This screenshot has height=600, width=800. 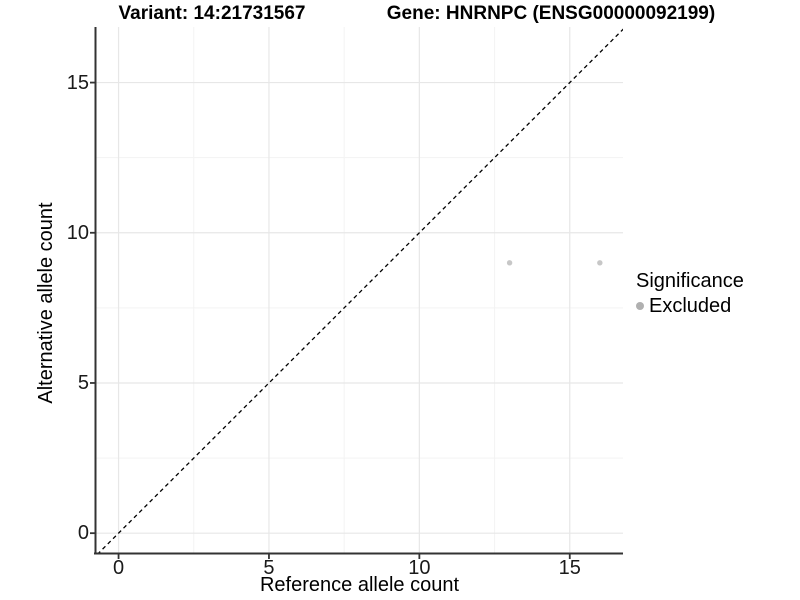 I want to click on plot-title-gene: Gene: HNRNPC (ENSG00000092199), so click(x=551, y=13).